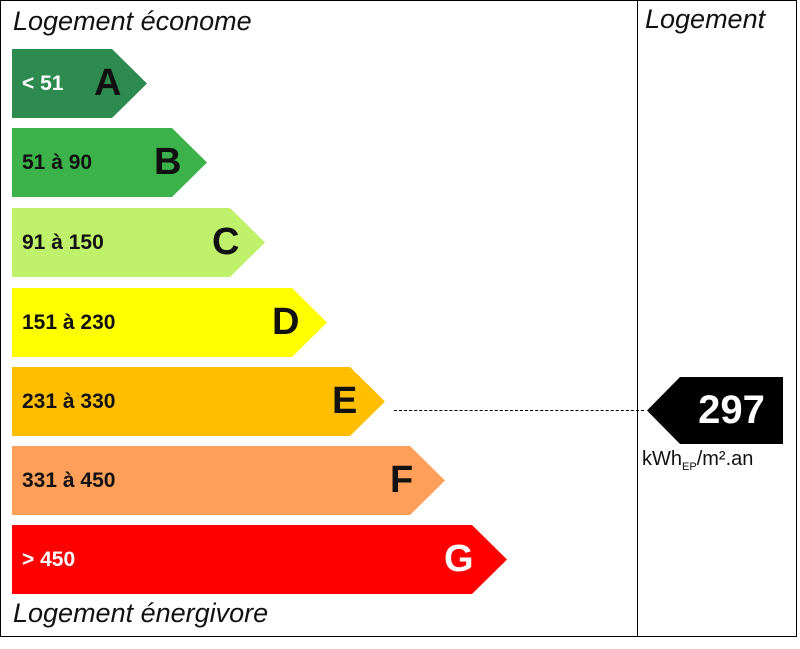 The width and height of the screenshot is (800, 649). Describe the element at coordinates (132, 21) in the screenshot. I see `top-heading: Logement économe` at that location.